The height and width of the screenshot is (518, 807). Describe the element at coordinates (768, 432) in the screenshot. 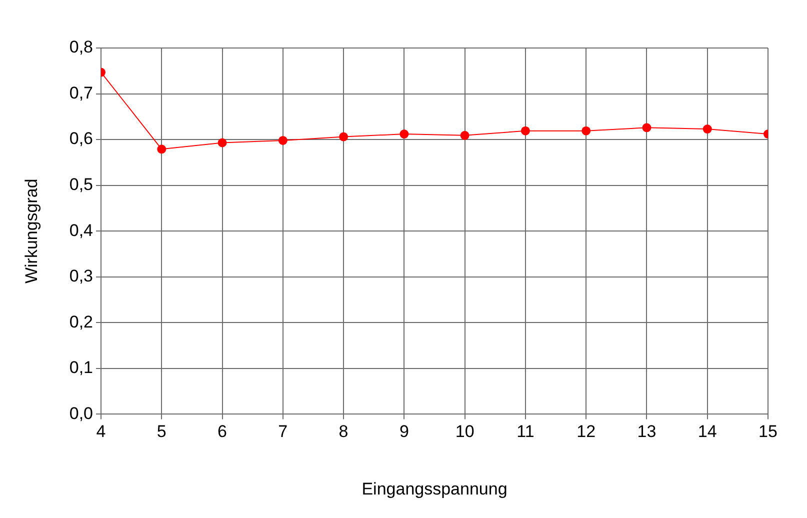

I see `x-tick-label: 15` at that location.